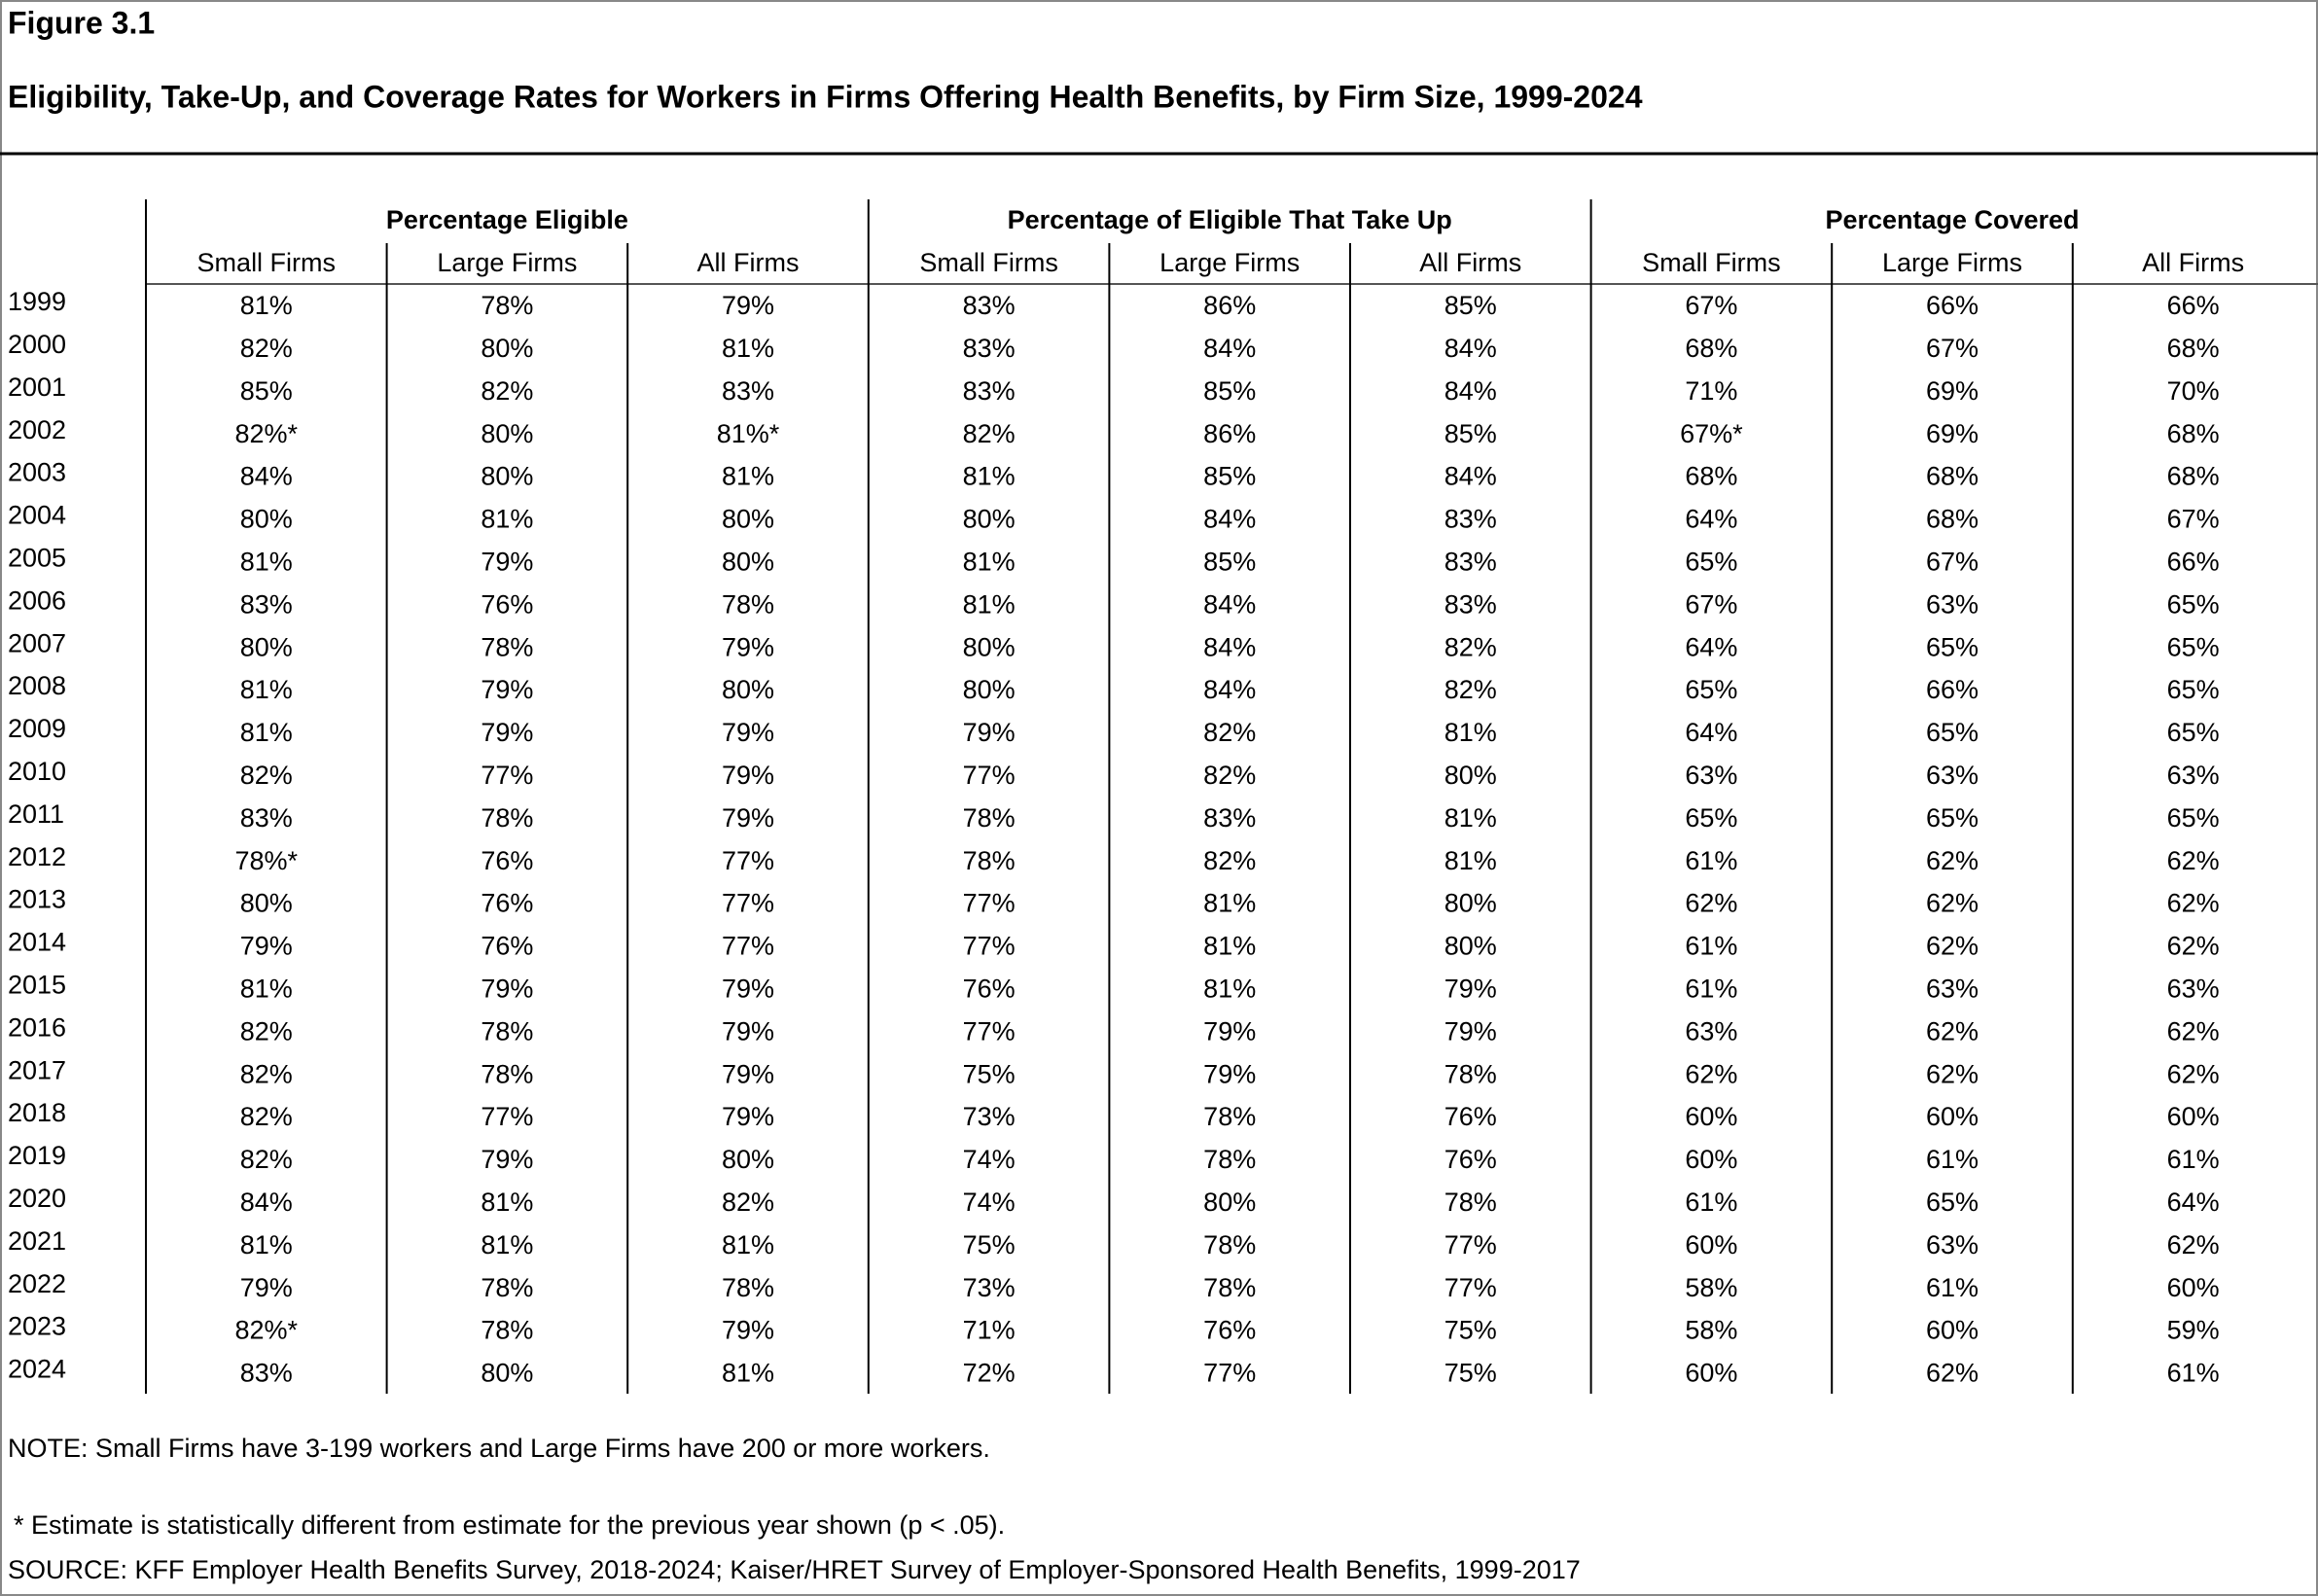 The width and height of the screenshot is (2318, 1596). I want to click on cell: 72%, so click(990, 1374).